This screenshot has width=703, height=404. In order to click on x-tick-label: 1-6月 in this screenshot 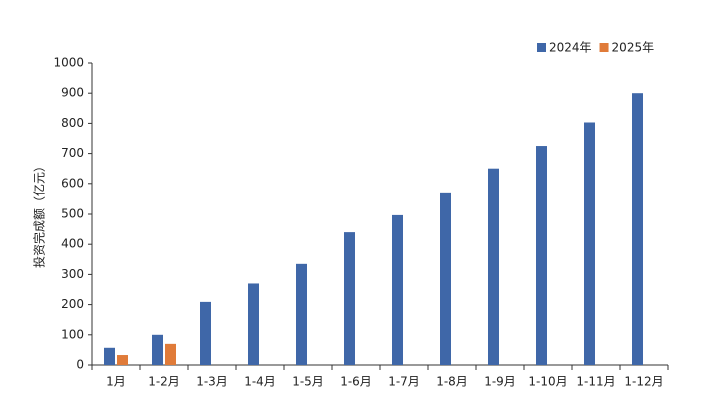, I will do `click(356, 382)`.